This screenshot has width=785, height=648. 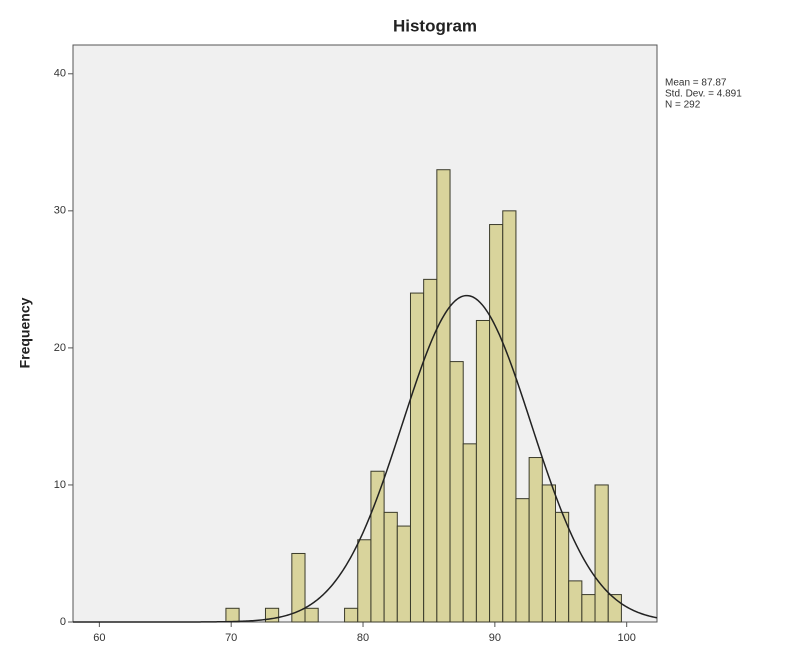 I want to click on y-tick-label: 10, so click(x=60, y=485).